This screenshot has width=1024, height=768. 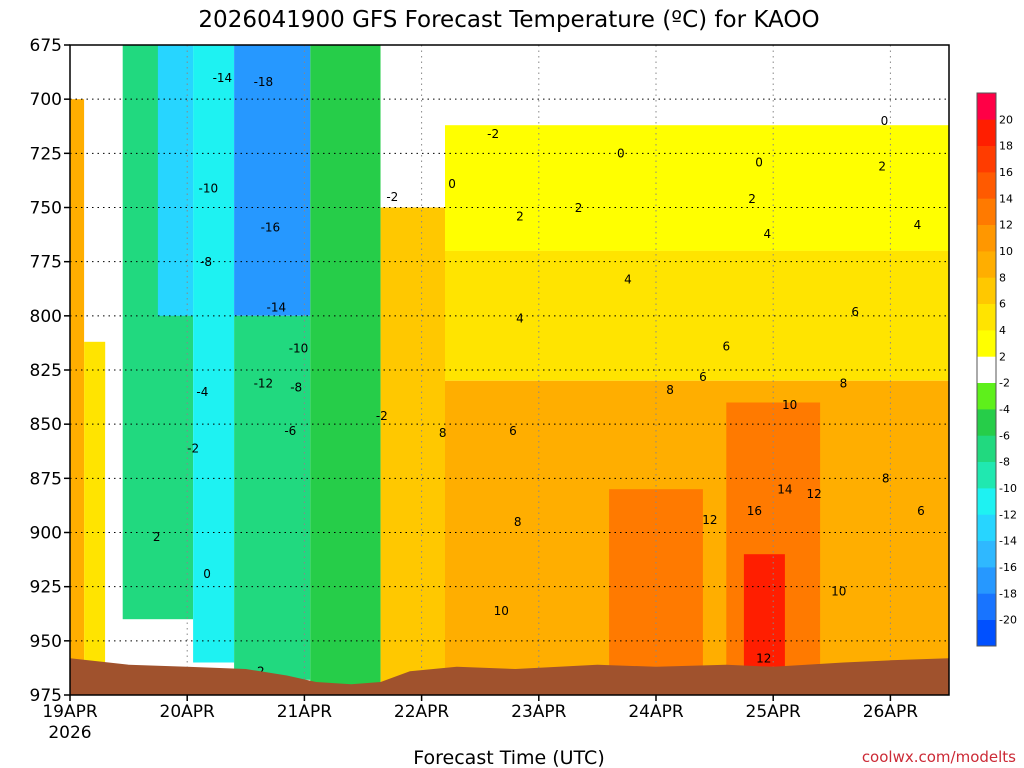 I want to click on y-tick-label-6: 825, so click(x=46, y=371).